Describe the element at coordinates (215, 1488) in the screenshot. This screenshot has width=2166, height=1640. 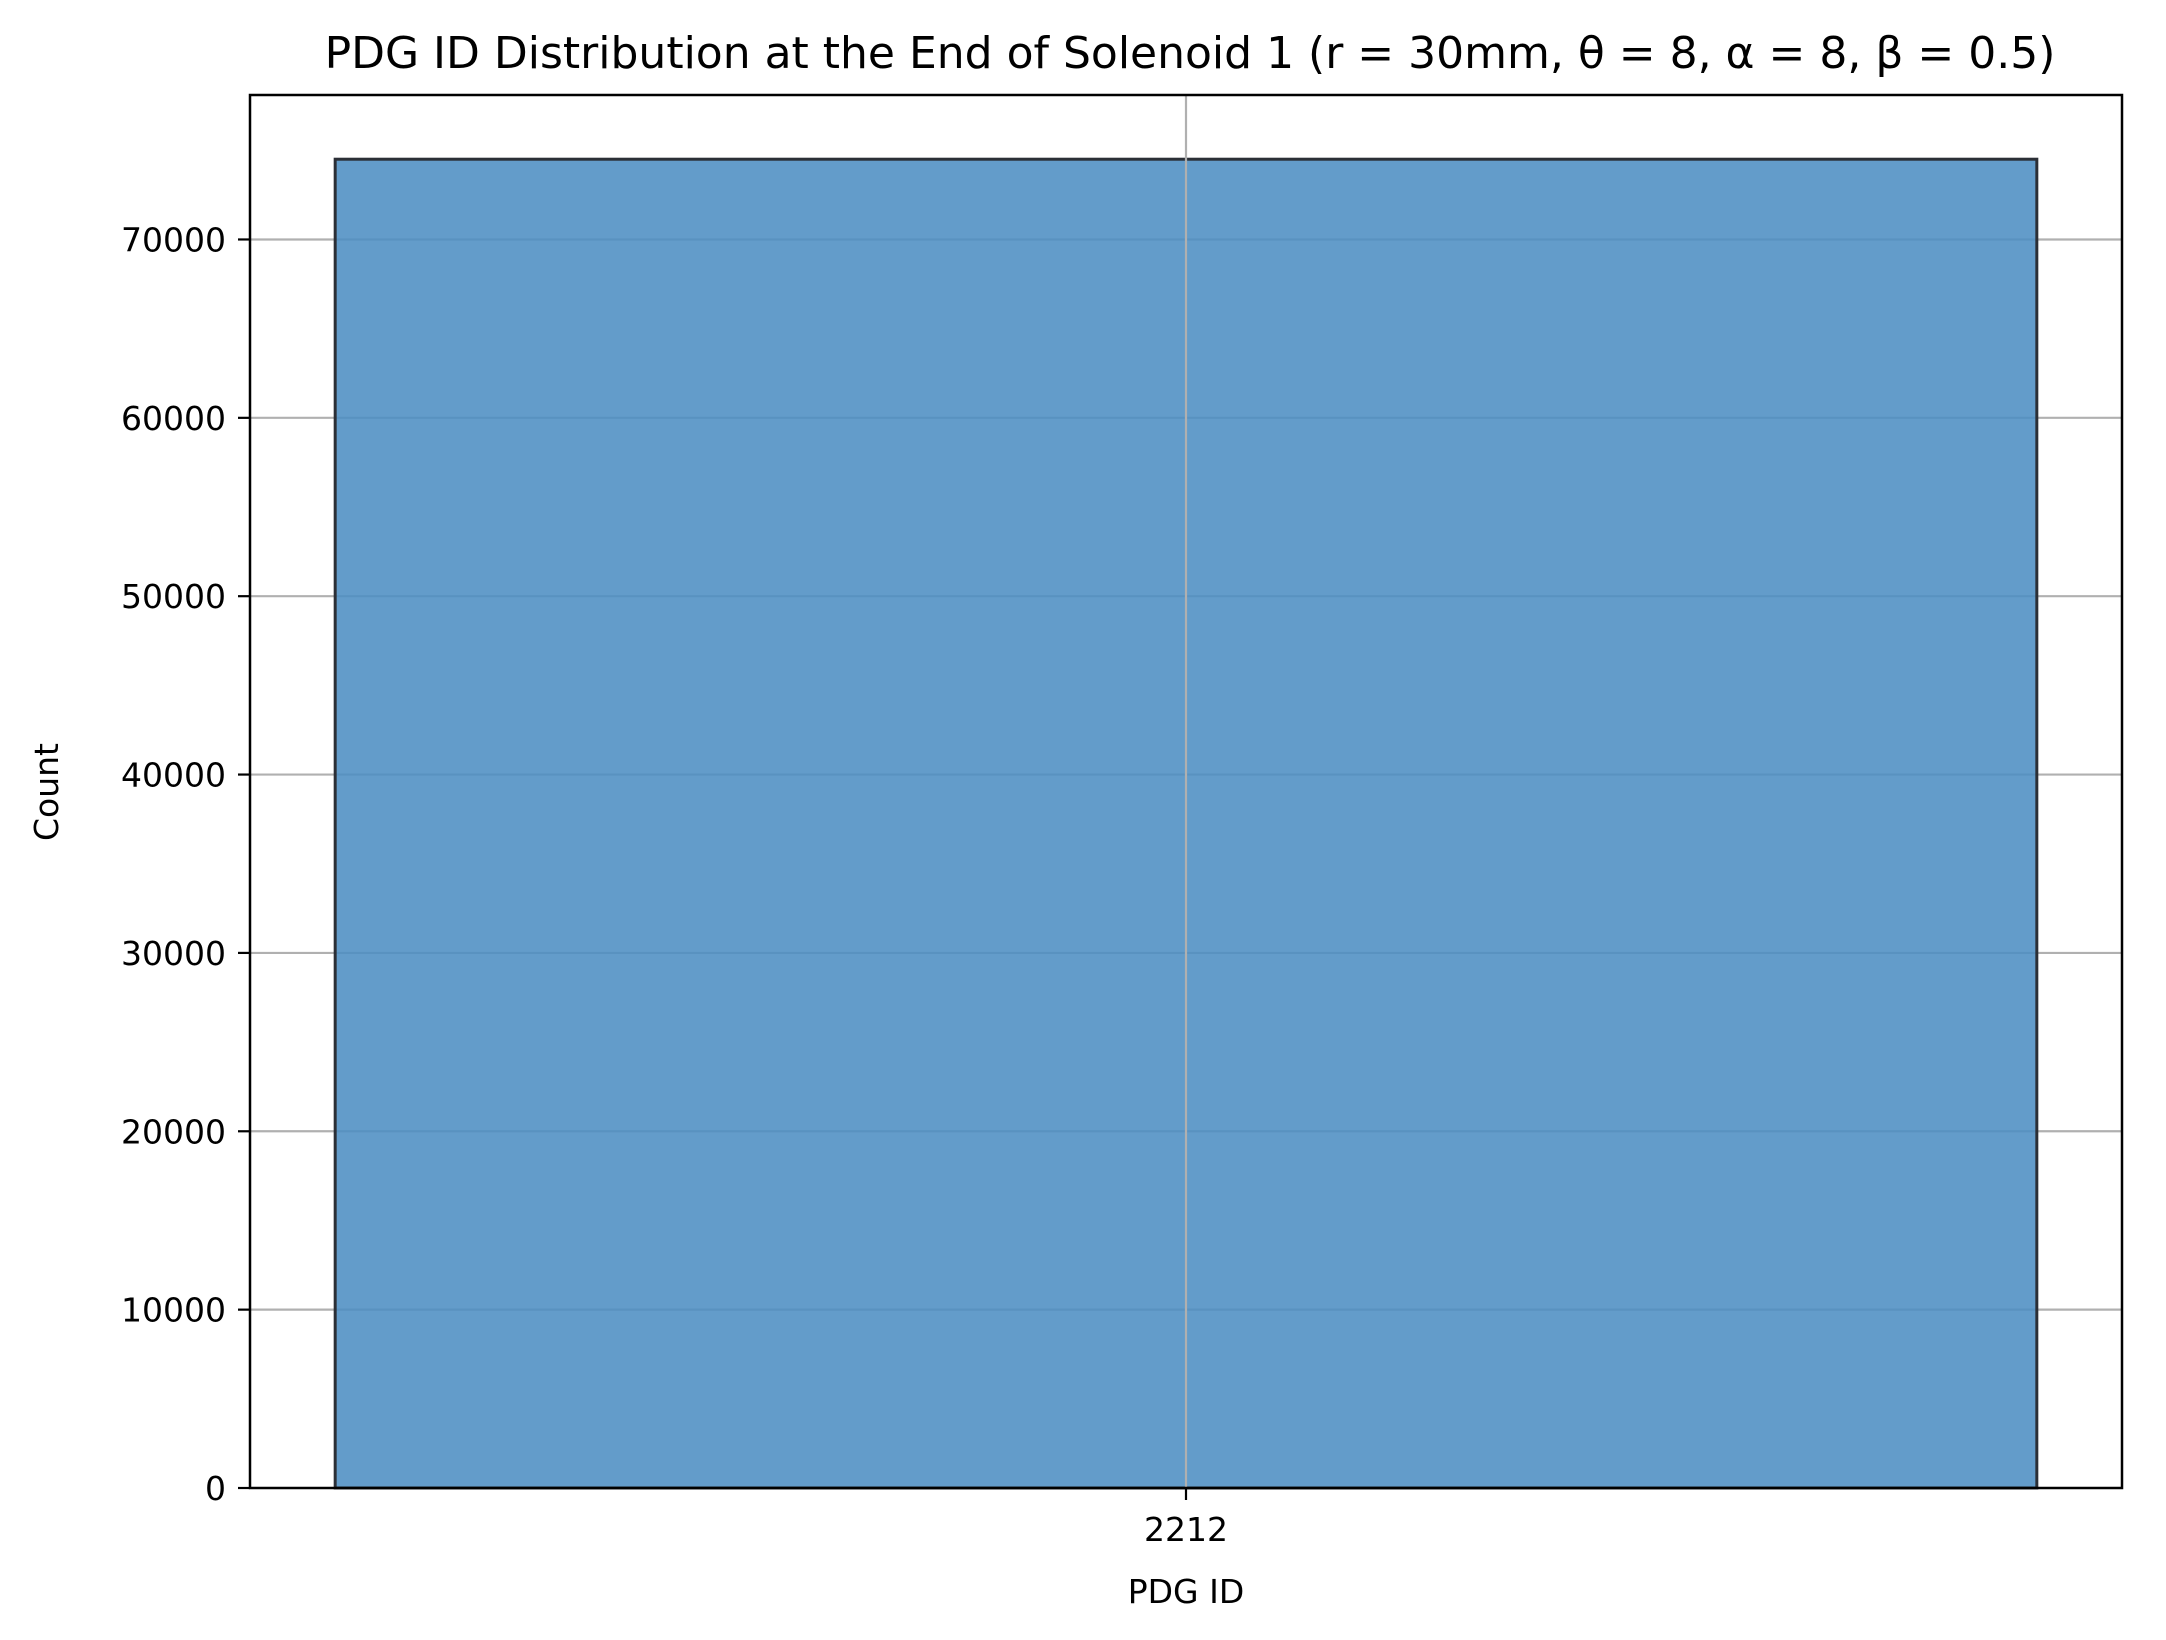
I see `y-tick-label: 0` at that location.